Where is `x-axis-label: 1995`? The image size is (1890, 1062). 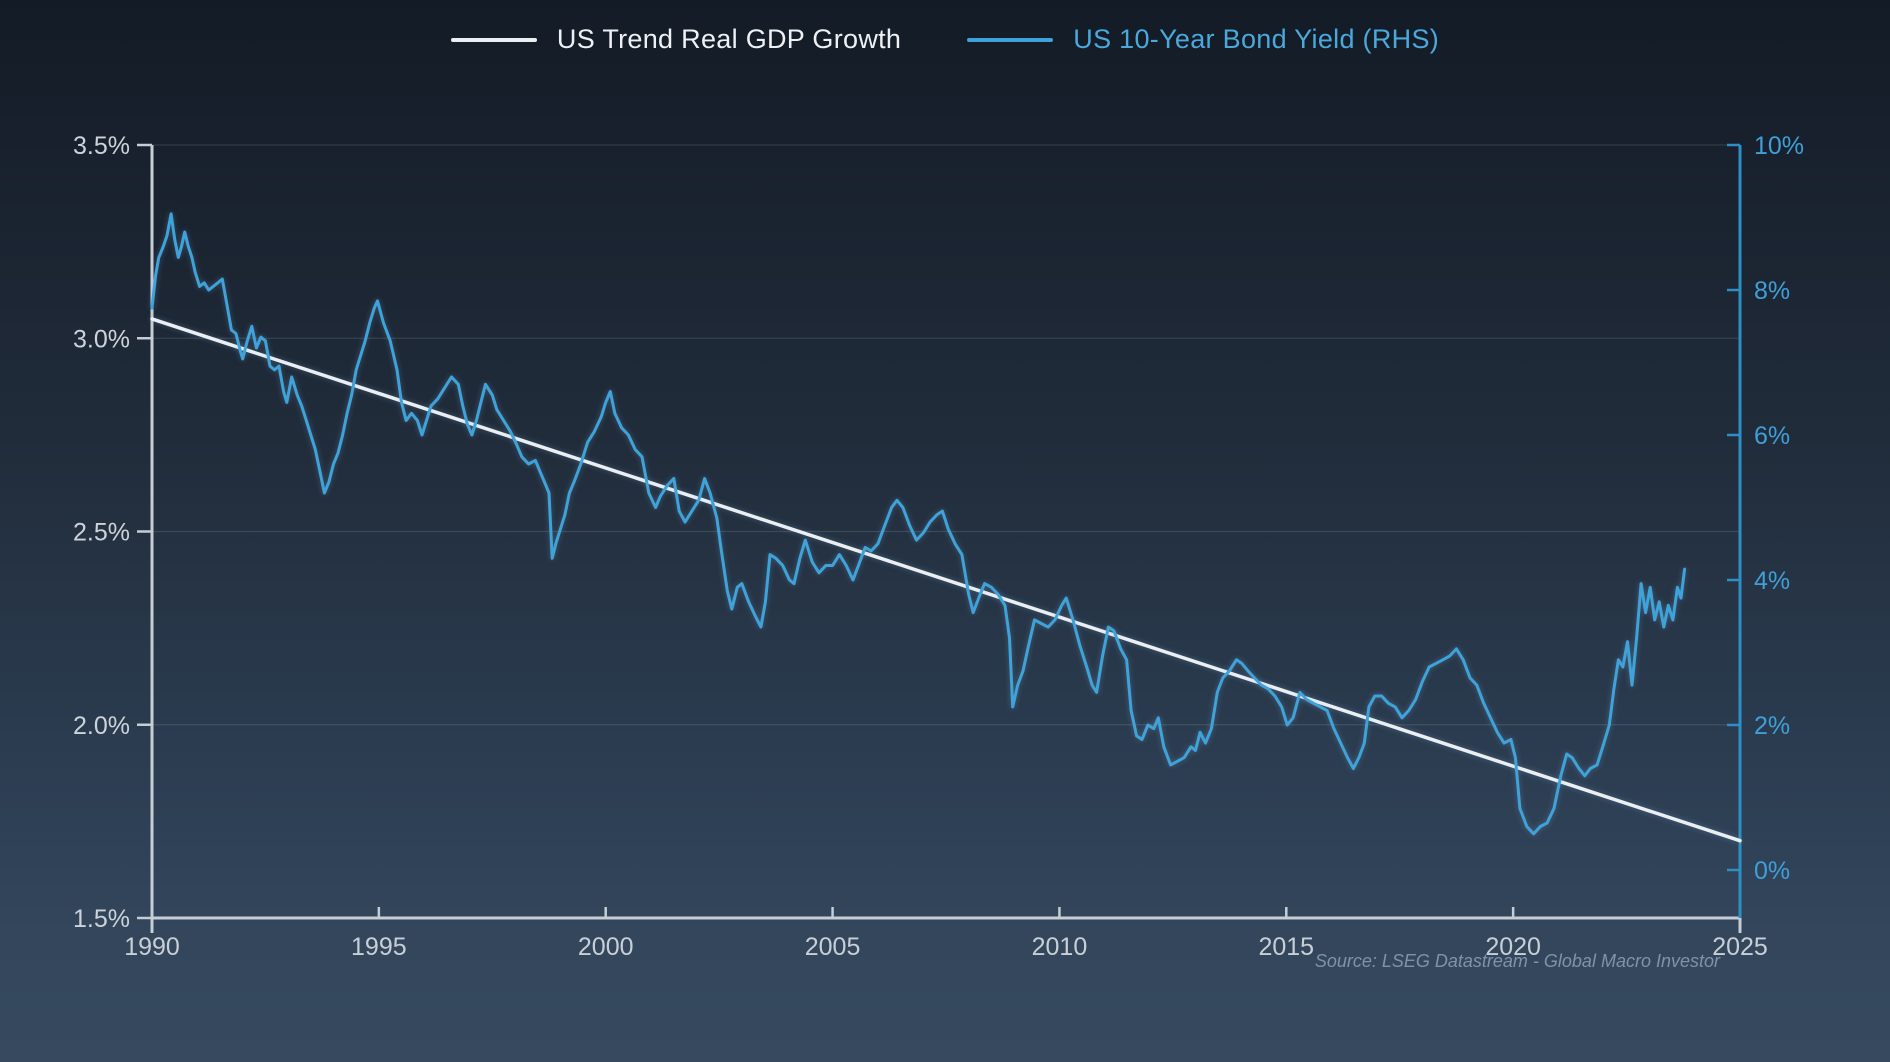
x-axis-label: 1995 is located at coordinates (379, 947).